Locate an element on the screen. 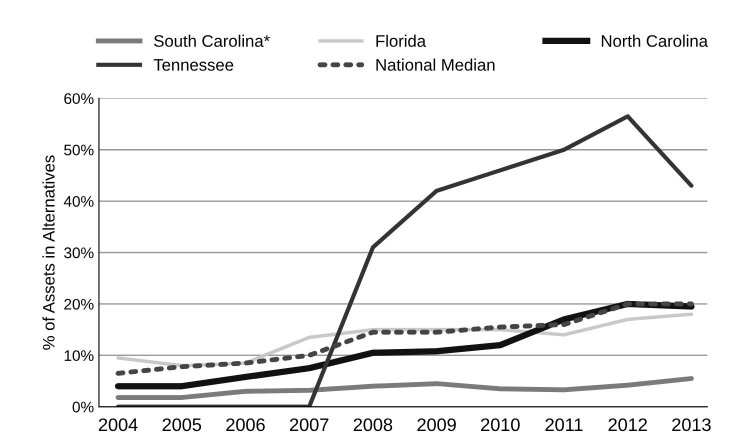 Image resolution: width=733 pixels, height=447 pixels. y-tick-label: 50% is located at coordinates (79, 150).